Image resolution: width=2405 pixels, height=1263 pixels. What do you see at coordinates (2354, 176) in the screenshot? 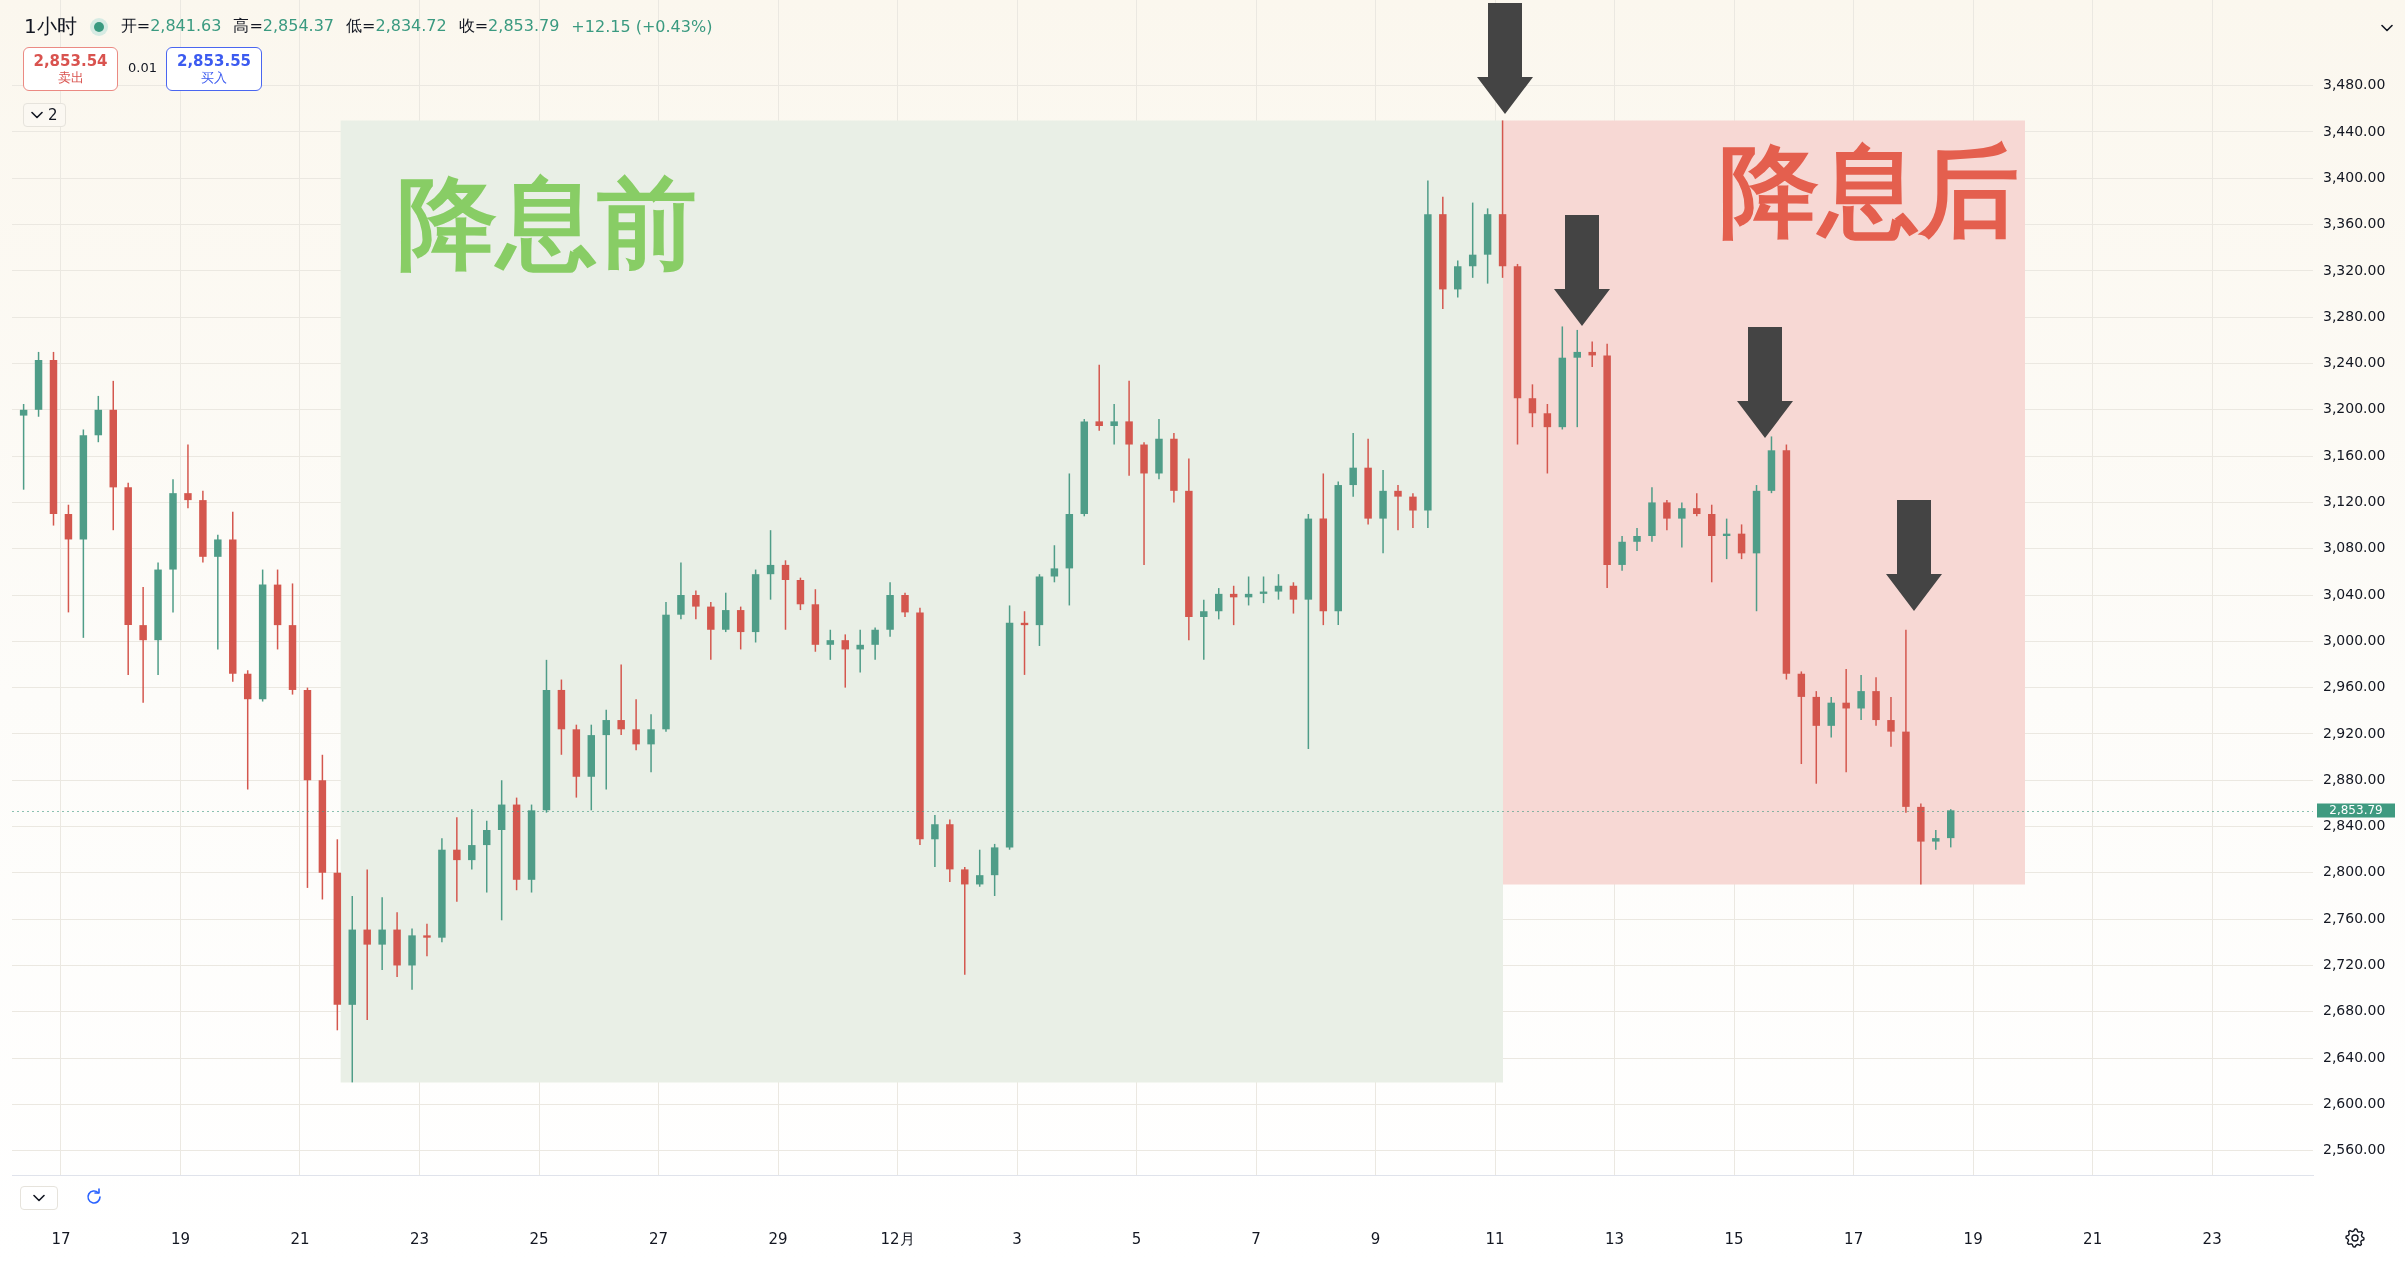
I see `y-tick-label: 3,400.00` at bounding box center [2354, 176].